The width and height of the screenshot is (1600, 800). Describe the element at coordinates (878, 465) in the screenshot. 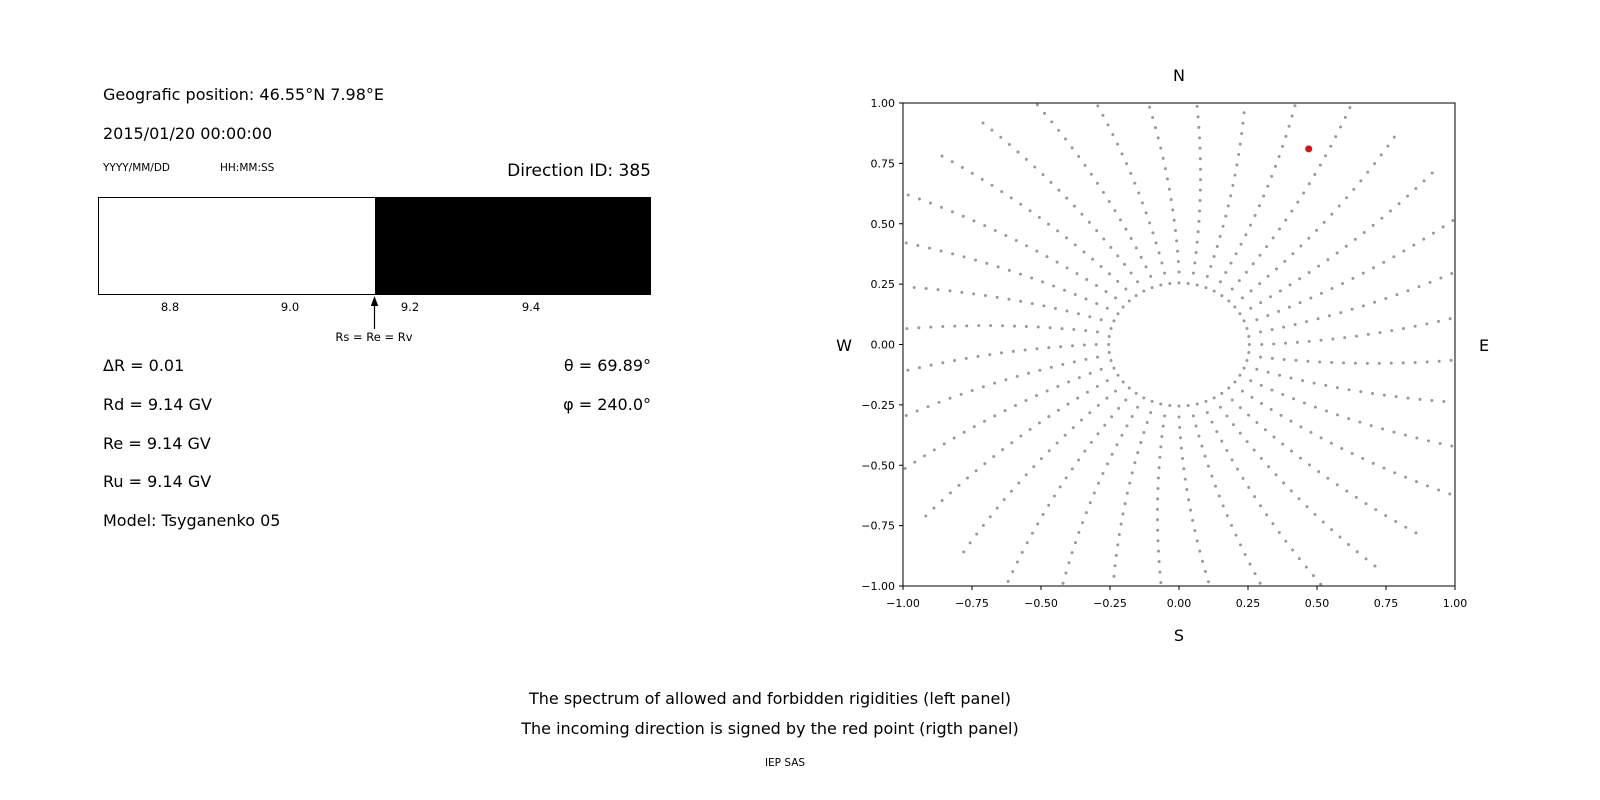

I see `y-tick-label: −0.50` at that location.